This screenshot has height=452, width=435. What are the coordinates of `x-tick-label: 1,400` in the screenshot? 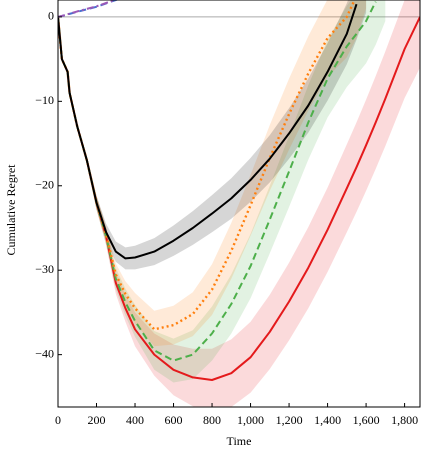 It's located at (327, 420).